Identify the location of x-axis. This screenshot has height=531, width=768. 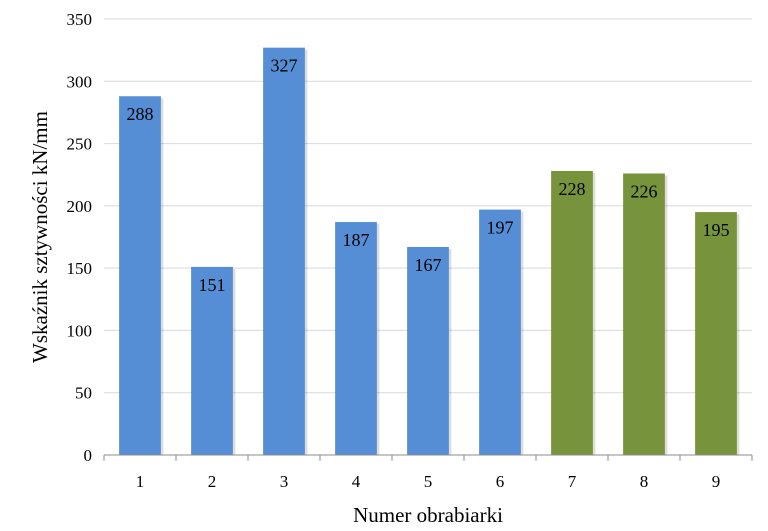
(428, 457).